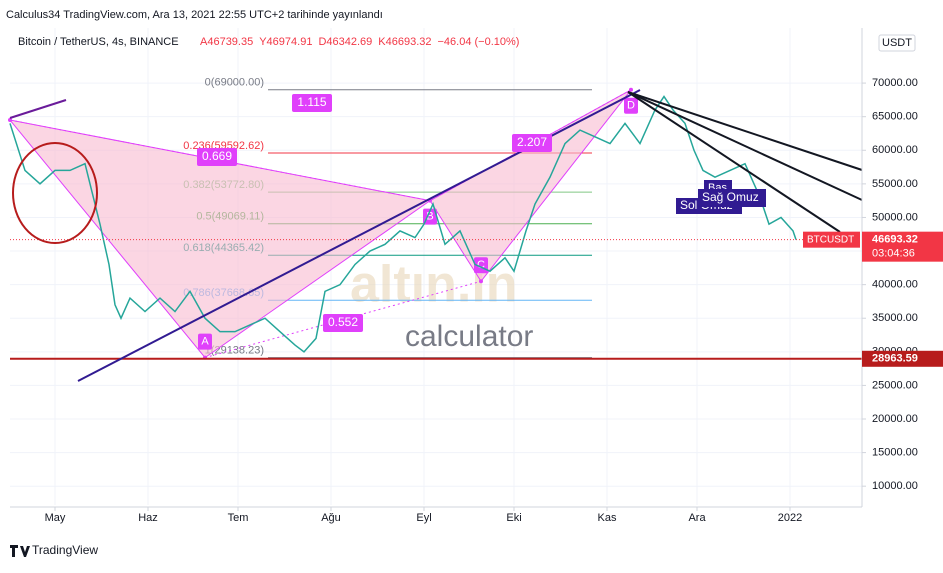  I want to click on x-tick-label: Eki, so click(513, 518).